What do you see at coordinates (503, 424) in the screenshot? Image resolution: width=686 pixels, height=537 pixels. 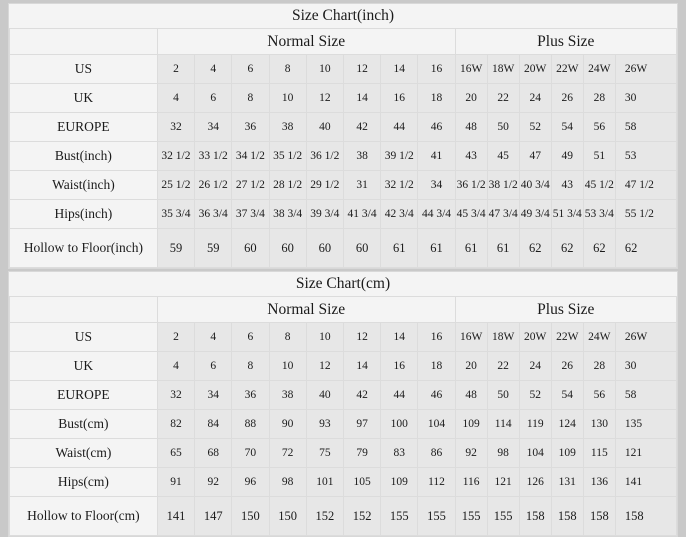 I see `measurement-cell: 114` at bounding box center [503, 424].